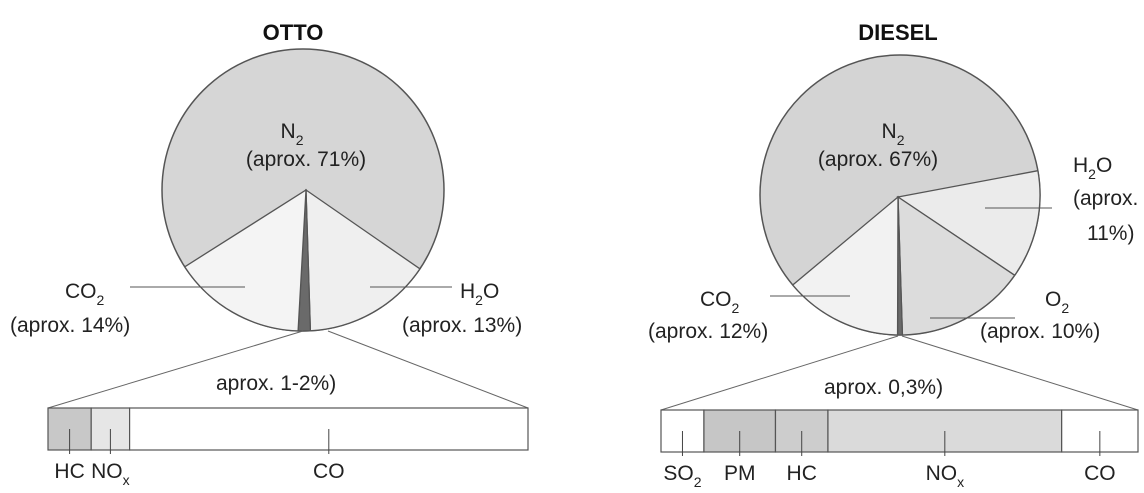  Describe the element at coordinates (1105, 198) in the screenshot. I see `diesel-h2o-value-1: (aprox.` at that location.